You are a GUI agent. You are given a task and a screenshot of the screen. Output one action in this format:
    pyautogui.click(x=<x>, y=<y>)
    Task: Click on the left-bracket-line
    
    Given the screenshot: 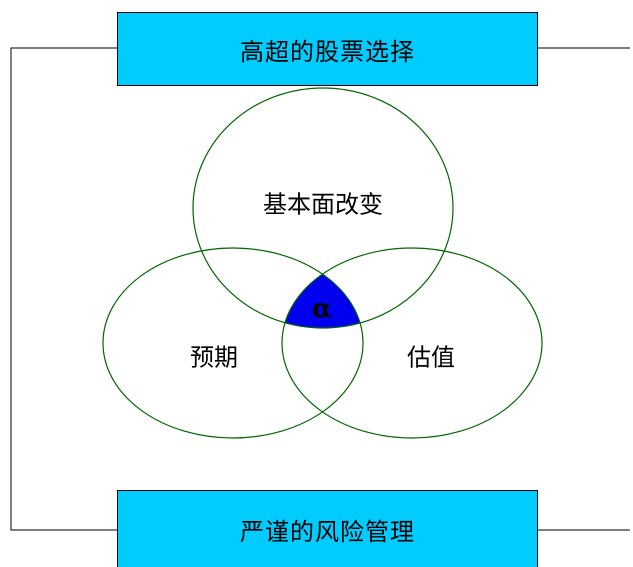 What is the action you would take?
    pyautogui.click(x=63, y=289)
    